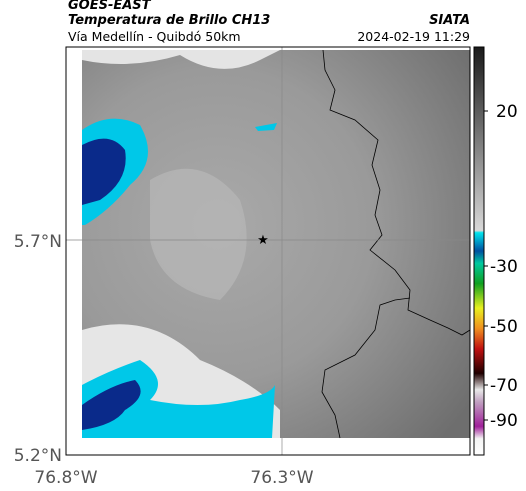  What do you see at coordinates (479, 251) in the screenshot?
I see `colorbar-scale` at bounding box center [479, 251].